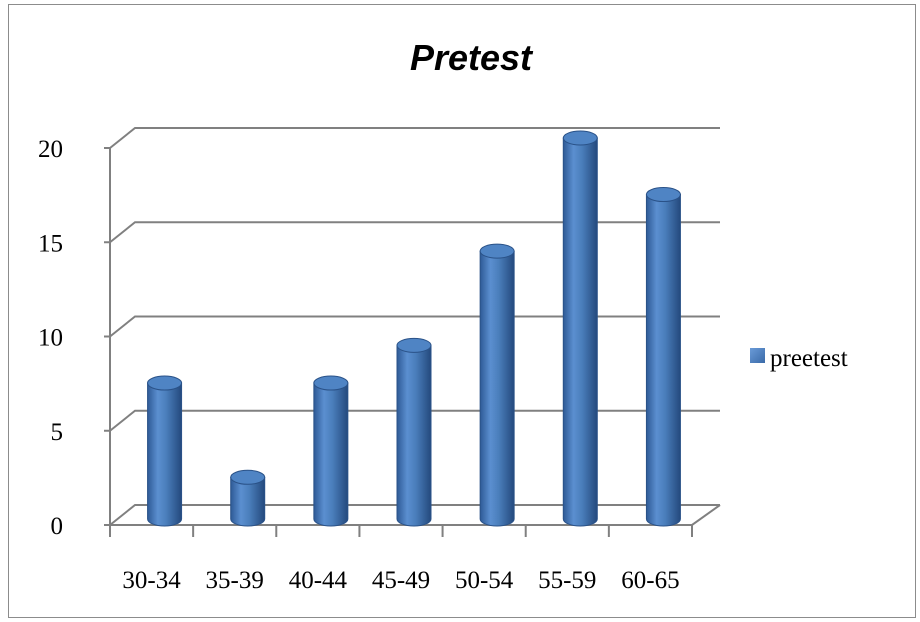  I want to click on x-tick-label: 30-34, so click(151, 580).